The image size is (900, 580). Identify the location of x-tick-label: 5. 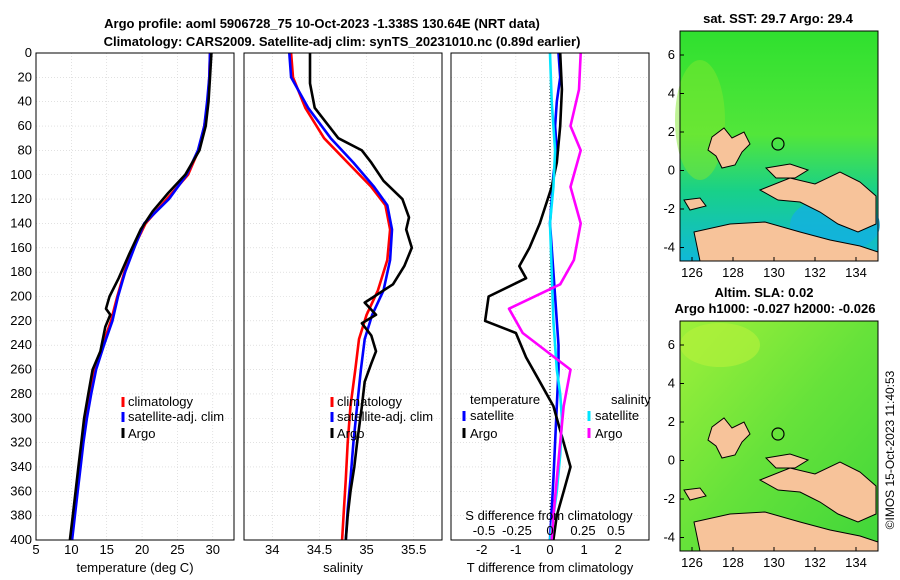
(35, 549).